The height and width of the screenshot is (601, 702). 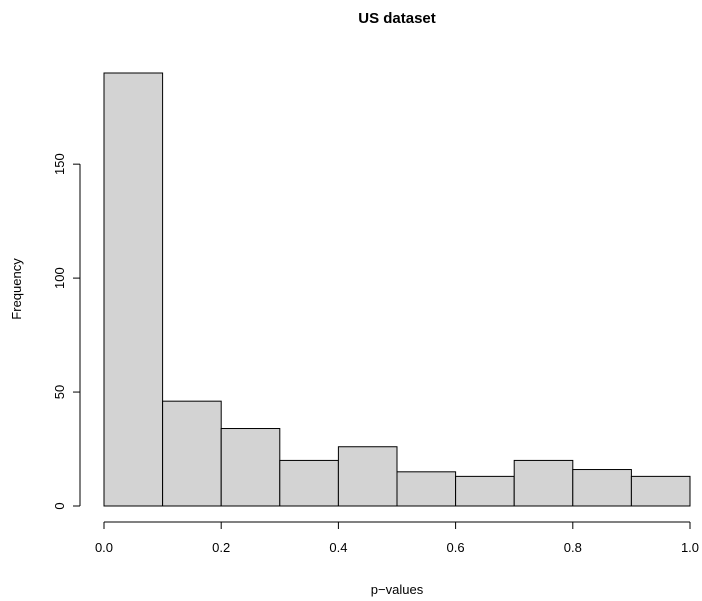 I want to click on x-axis-label: p−values, so click(x=397, y=589).